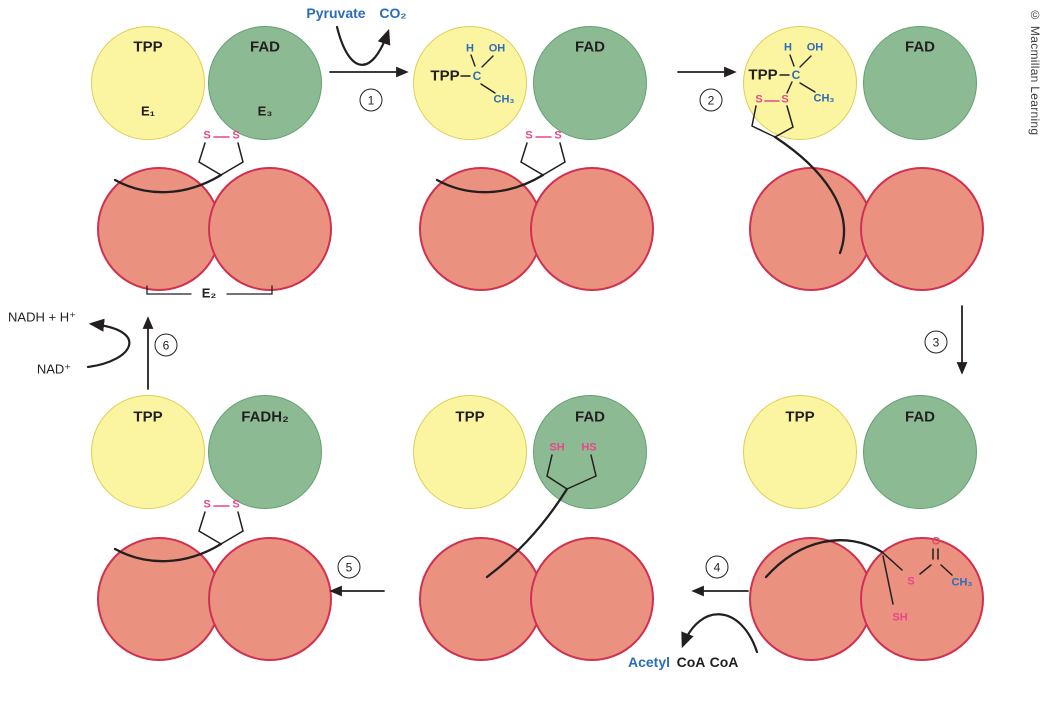 This screenshot has width=1046, height=708. What do you see at coordinates (590, 83) in the screenshot?
I see `fad-circle-state2` at bounding box center [590, 83].